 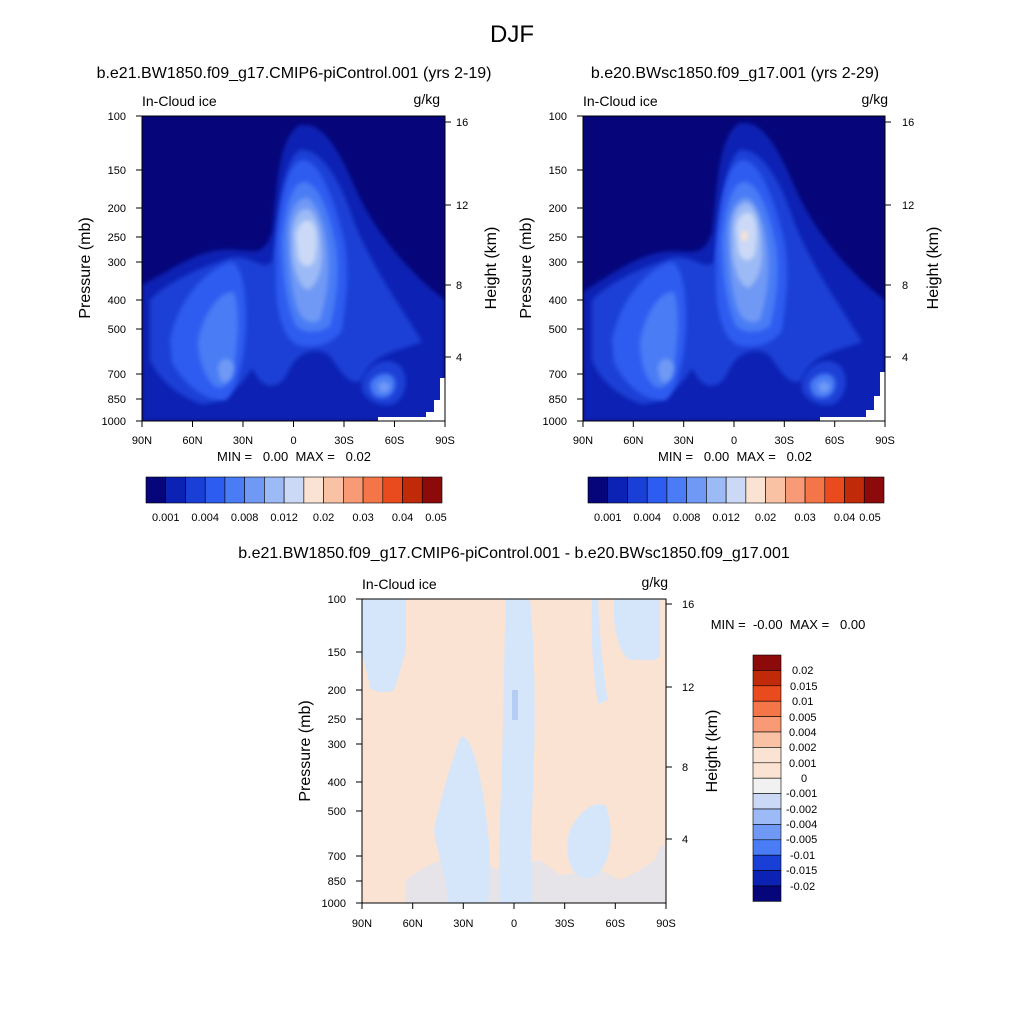 What do you see at coordinates (666, 924) in the screenshot?
I see `x-tick-label: 90S` at bounding box center [666, 924].